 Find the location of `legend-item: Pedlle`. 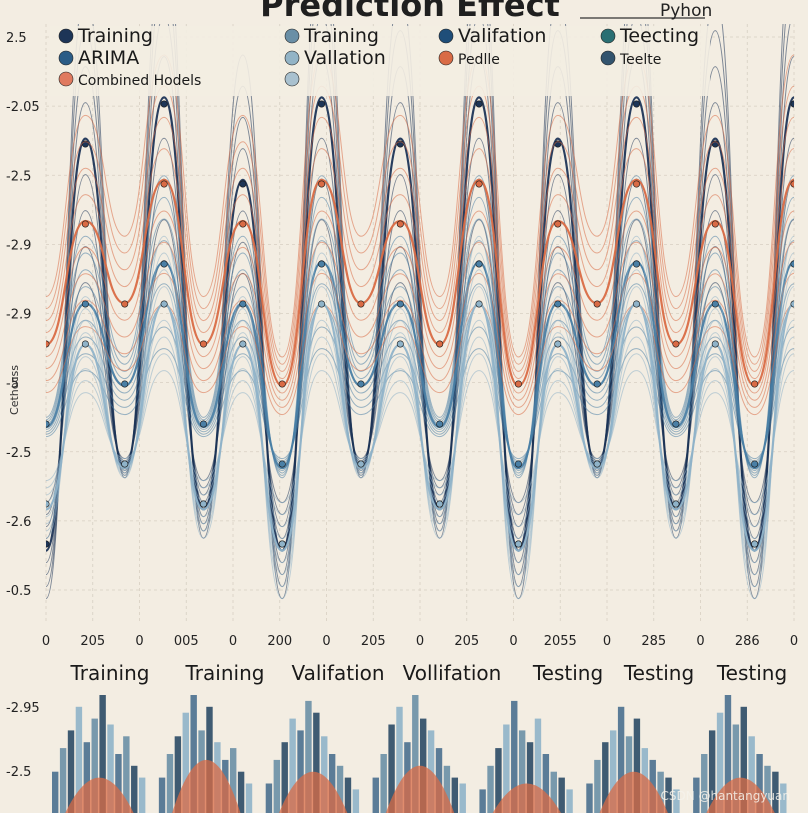

legend-item: Pedlle is located at coordinates (469, 59).